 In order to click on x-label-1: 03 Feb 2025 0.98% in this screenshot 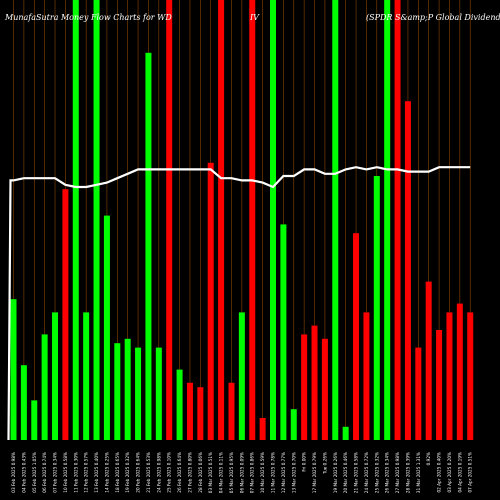, I will do `click(13, 472)`.